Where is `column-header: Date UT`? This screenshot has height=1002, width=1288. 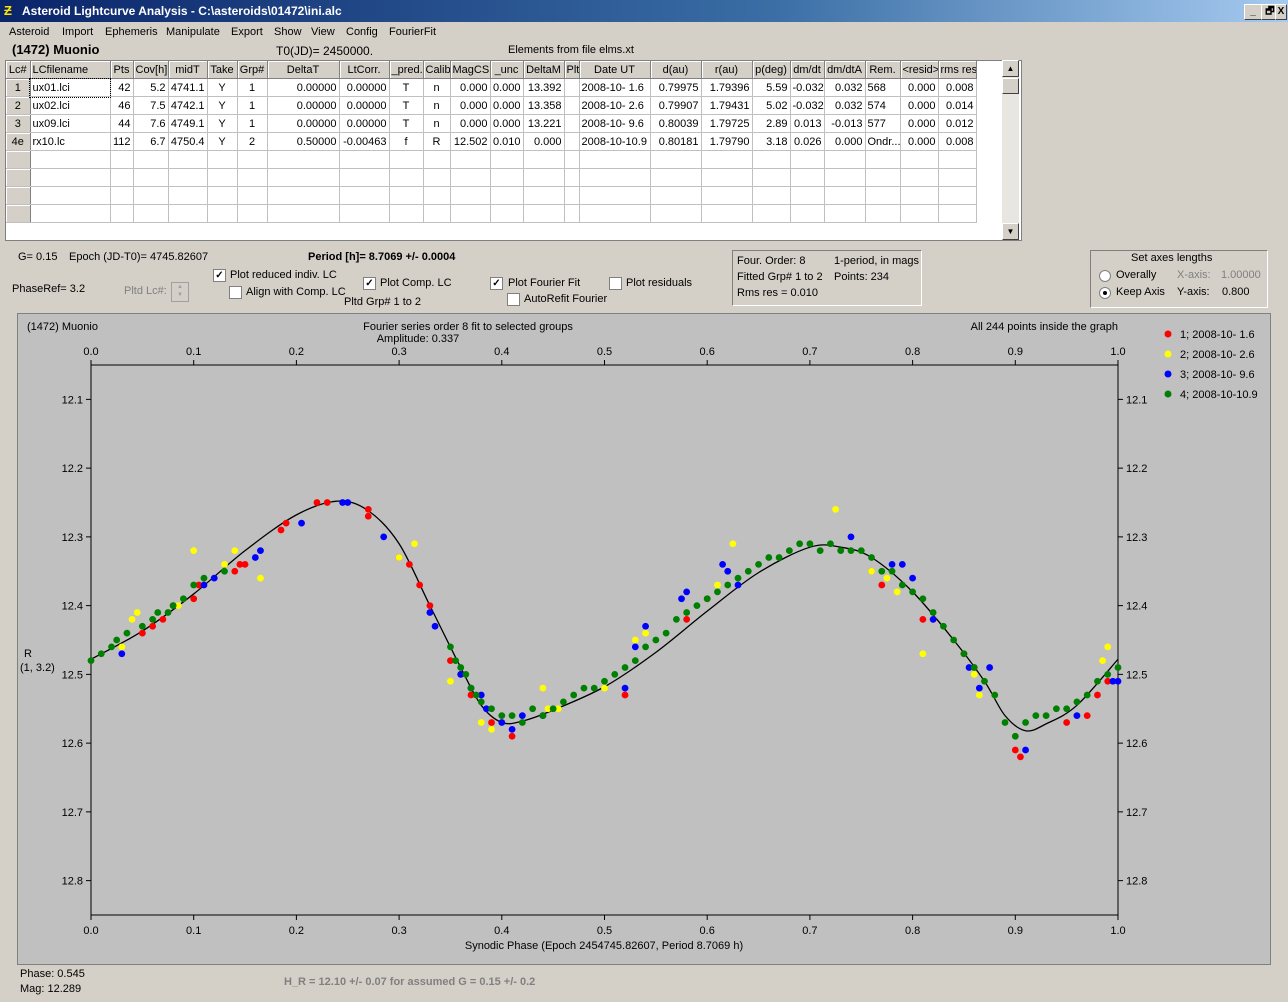
column-header: Date UT is located at coordinates (615, 70).